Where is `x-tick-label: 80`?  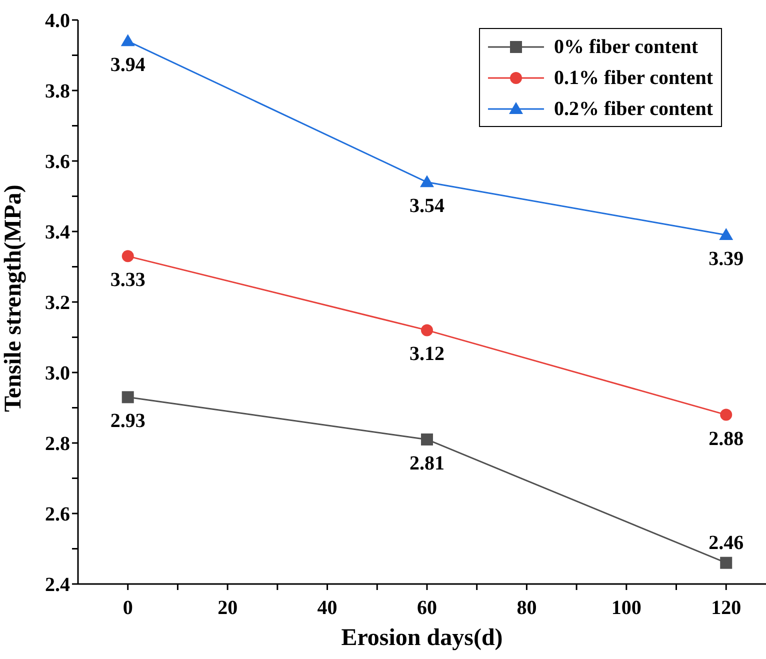 x-tick-label: 80 is located at coordinates (526, 608).